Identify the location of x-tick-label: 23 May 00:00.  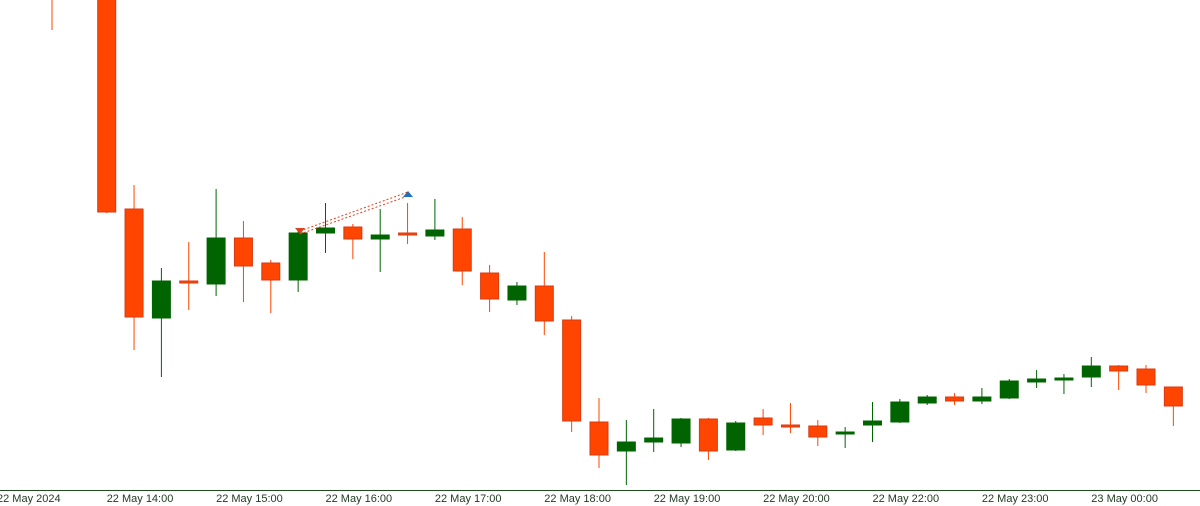
(1124, 499).